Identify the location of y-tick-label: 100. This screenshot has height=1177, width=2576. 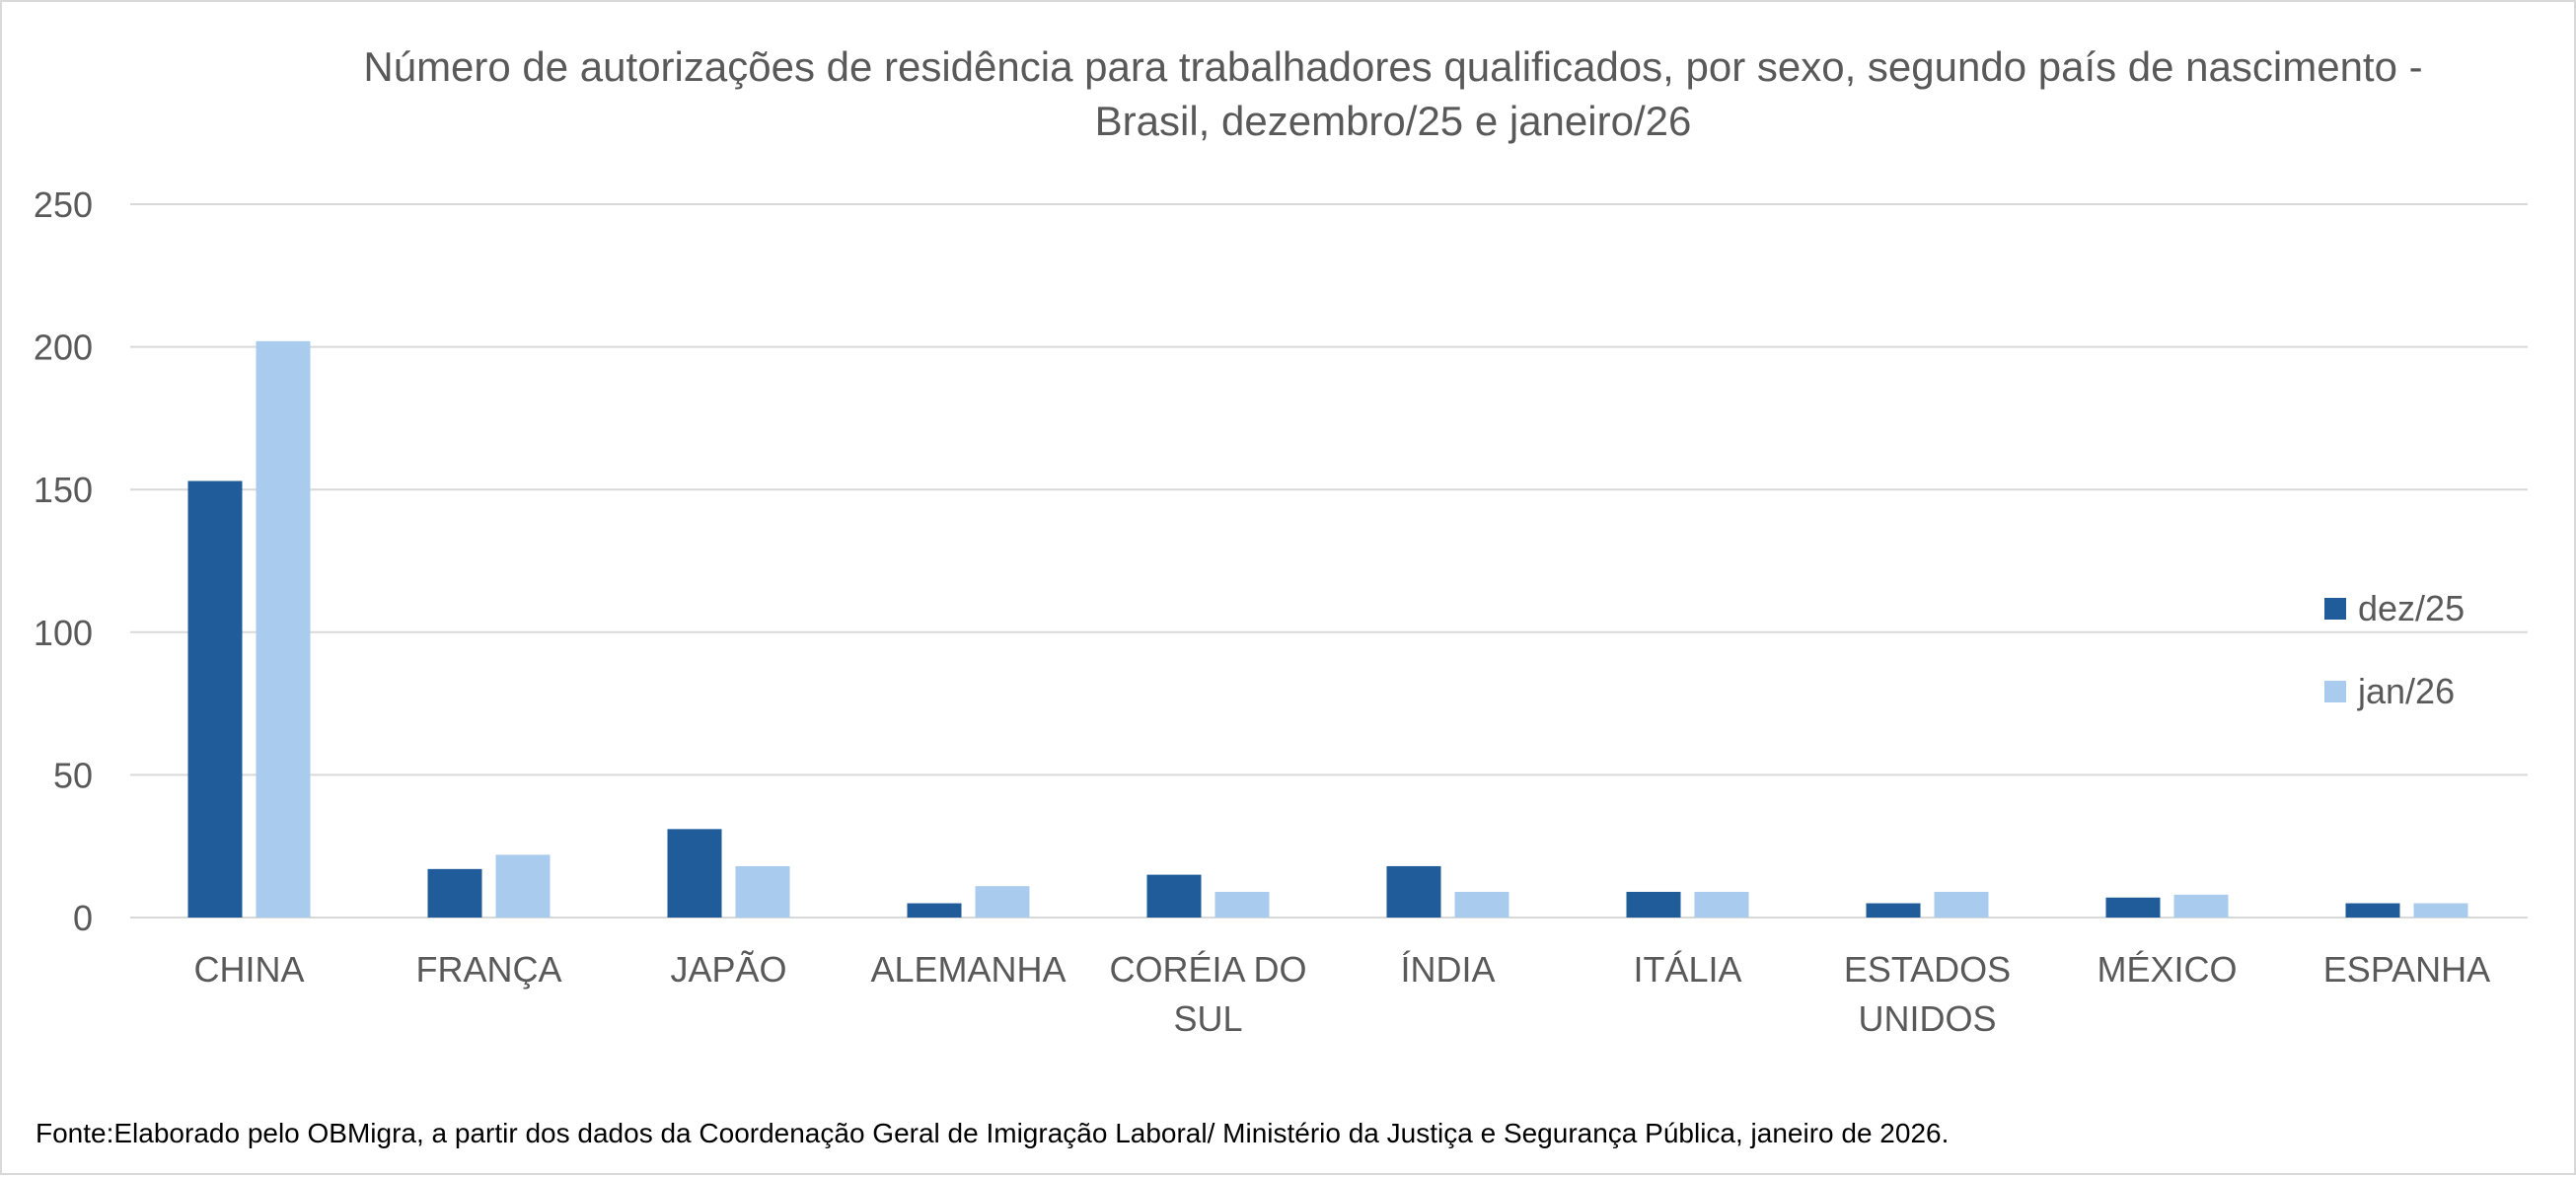
(63, 633).